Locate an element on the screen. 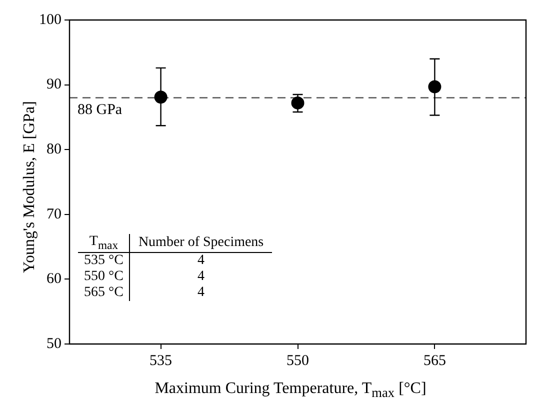  annotation: Number of Specimens is located at coordinates (201, 243).